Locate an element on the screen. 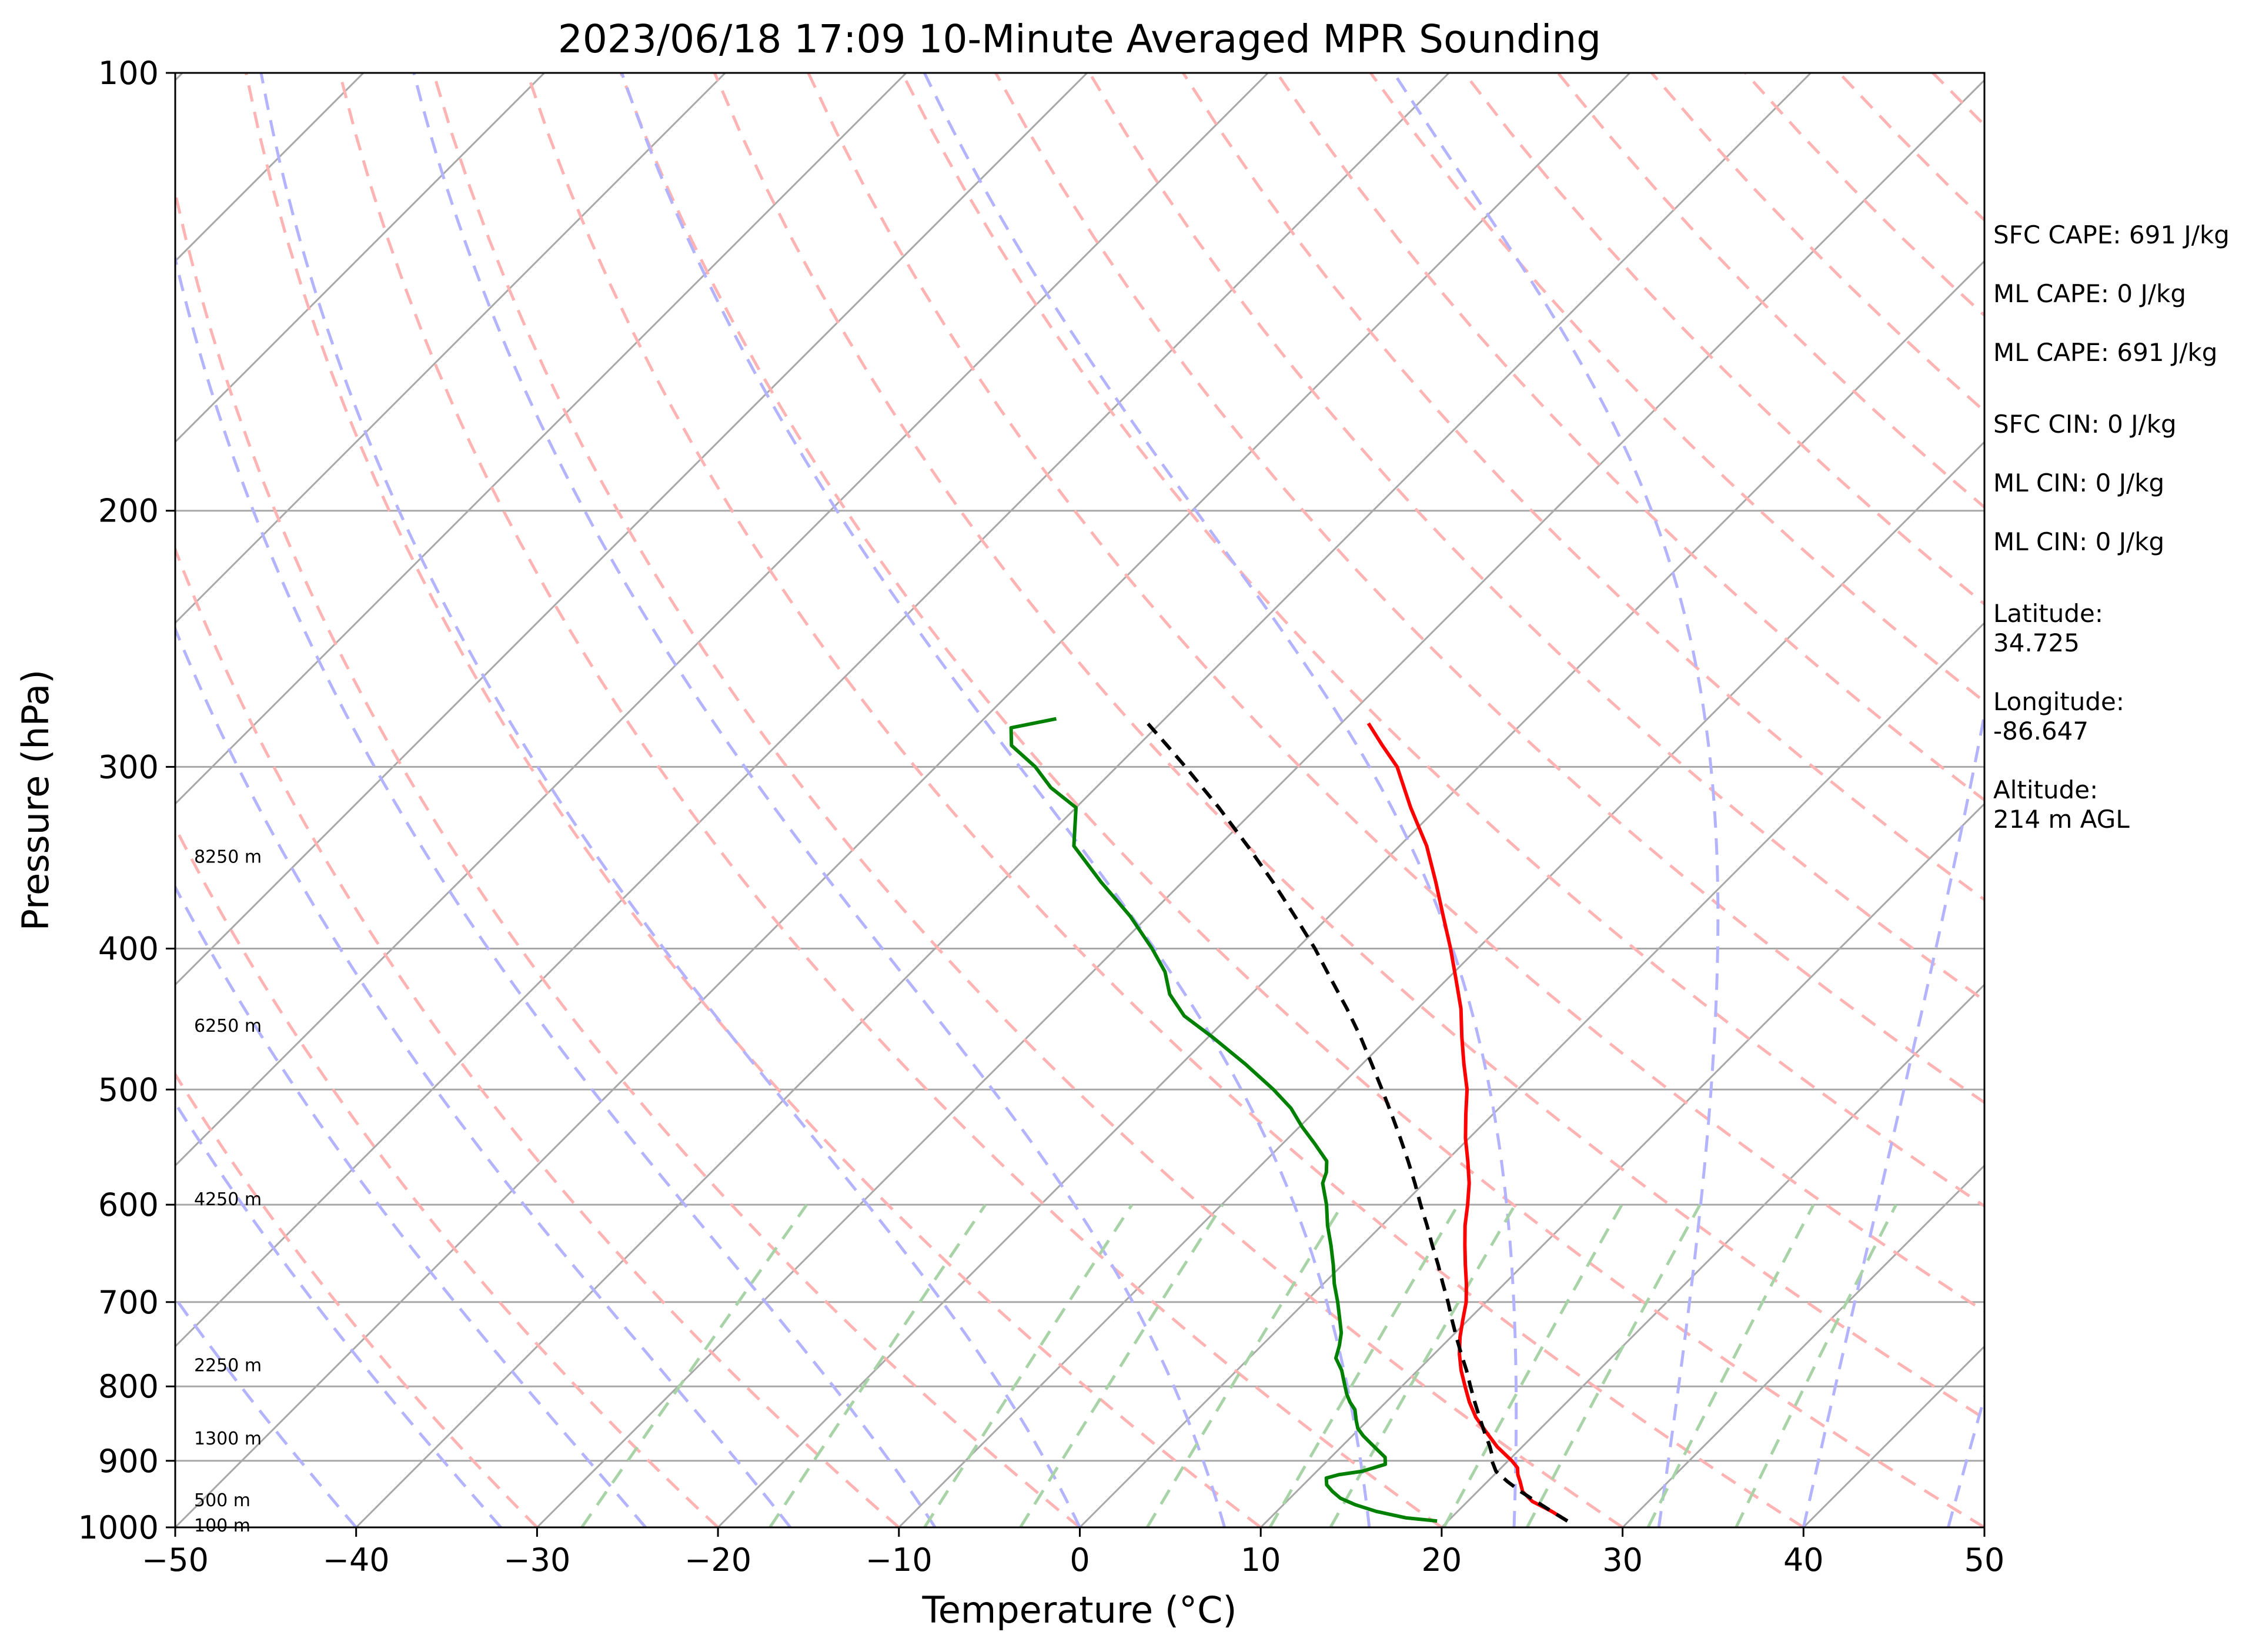 The image size is (2259, 1652). parcel-profile-line is located at coordinates (1357, 1123).